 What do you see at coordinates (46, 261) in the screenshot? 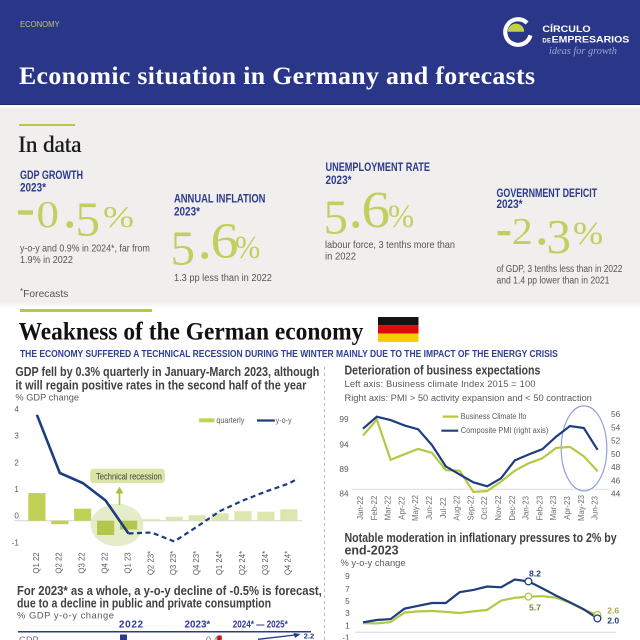
I see `svg-text: 1.9% in 2022` at bounding box center [46, 261].